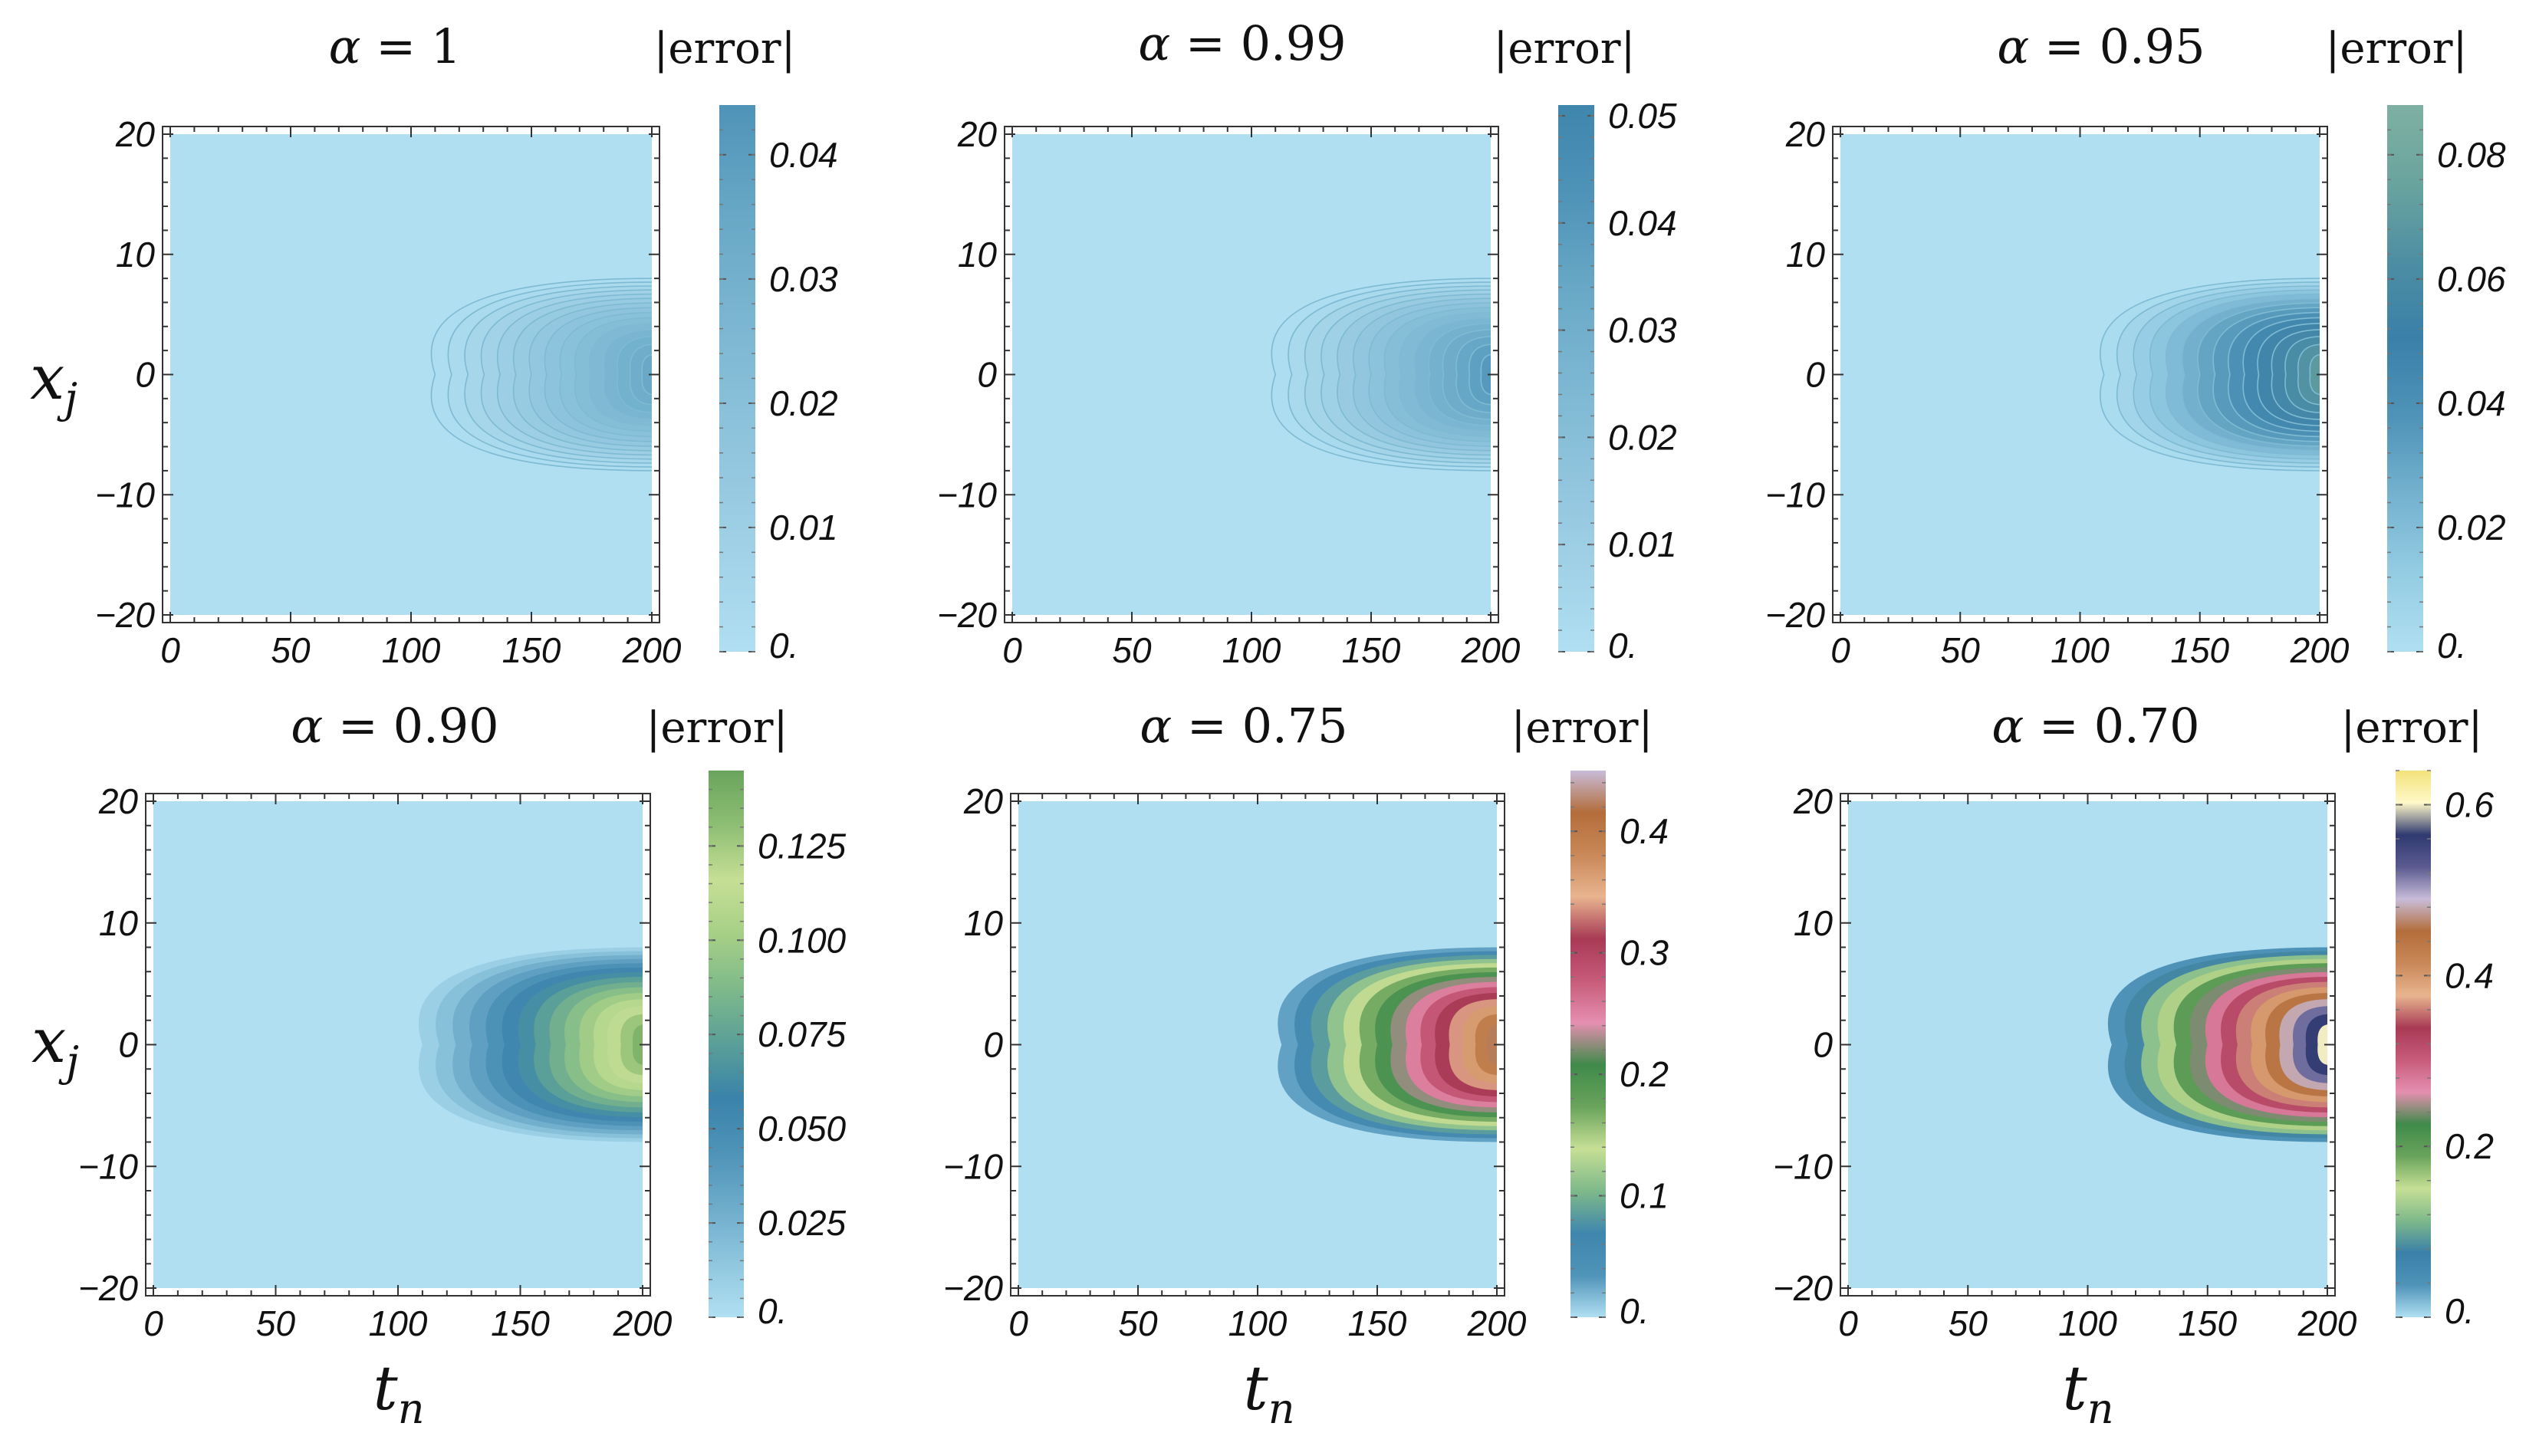 Image resolution: width=2539 pixels, height=1456 pixels. Describe the element at coordinates (802, 940) in the screenshot. I see `colorbar-tick-label: 0.100` at that location.